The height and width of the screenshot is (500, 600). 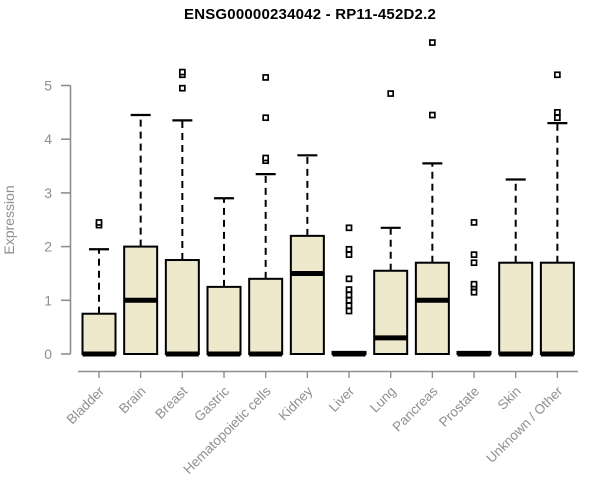 I want to click on x-tick-label-unknown-other: Unknown / Other, so click(x=524, y=424).